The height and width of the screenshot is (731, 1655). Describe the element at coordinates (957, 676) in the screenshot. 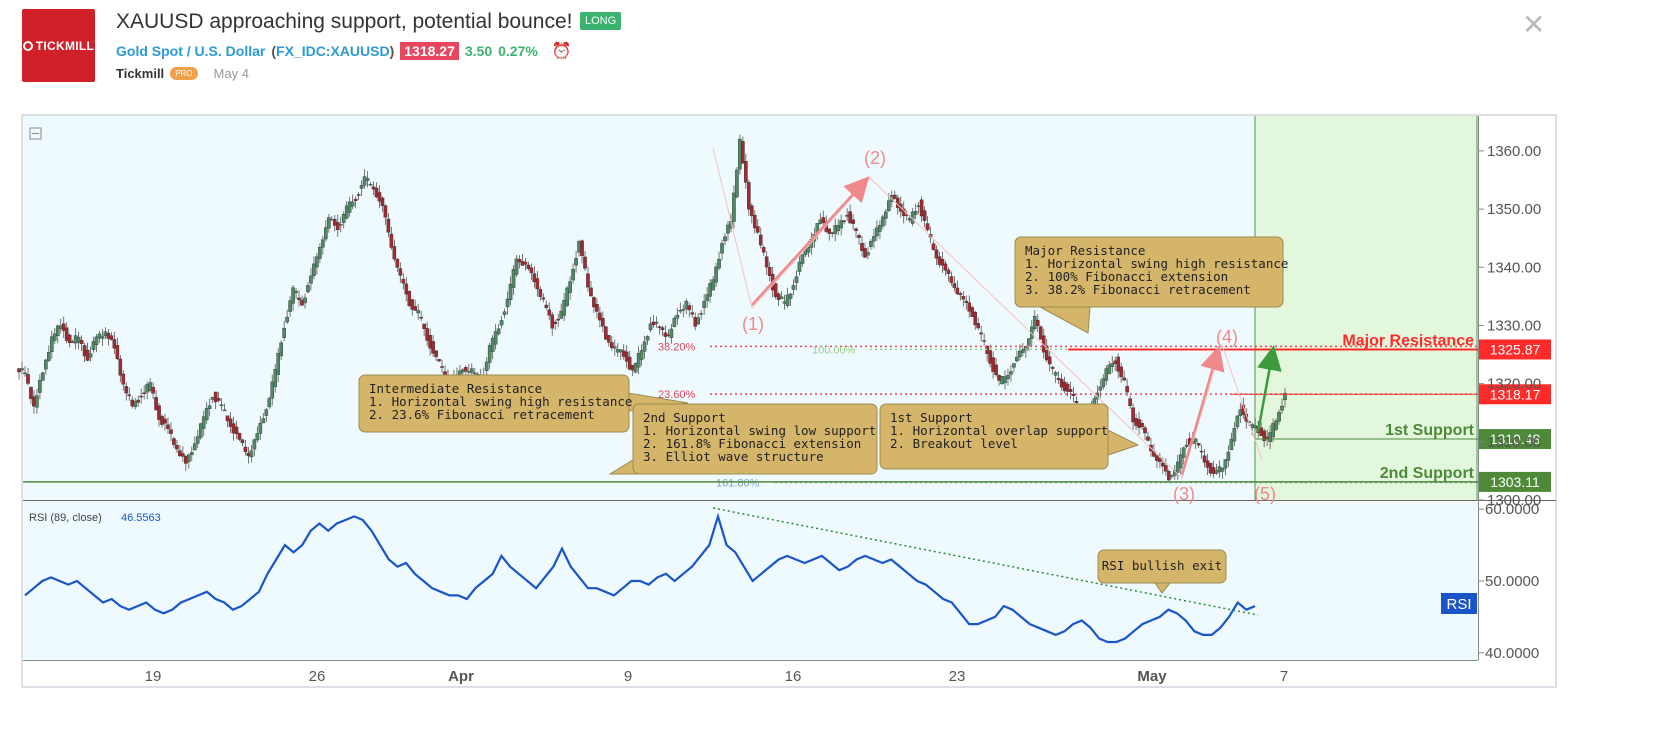

I see `x-tick-label: 23` at that location.